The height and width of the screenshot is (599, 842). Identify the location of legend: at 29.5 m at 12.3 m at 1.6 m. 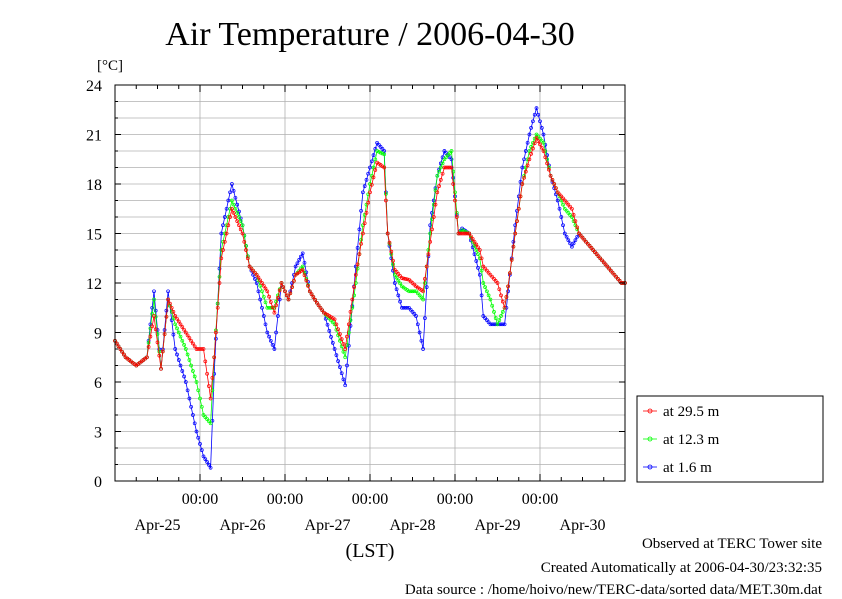
(730, 439).